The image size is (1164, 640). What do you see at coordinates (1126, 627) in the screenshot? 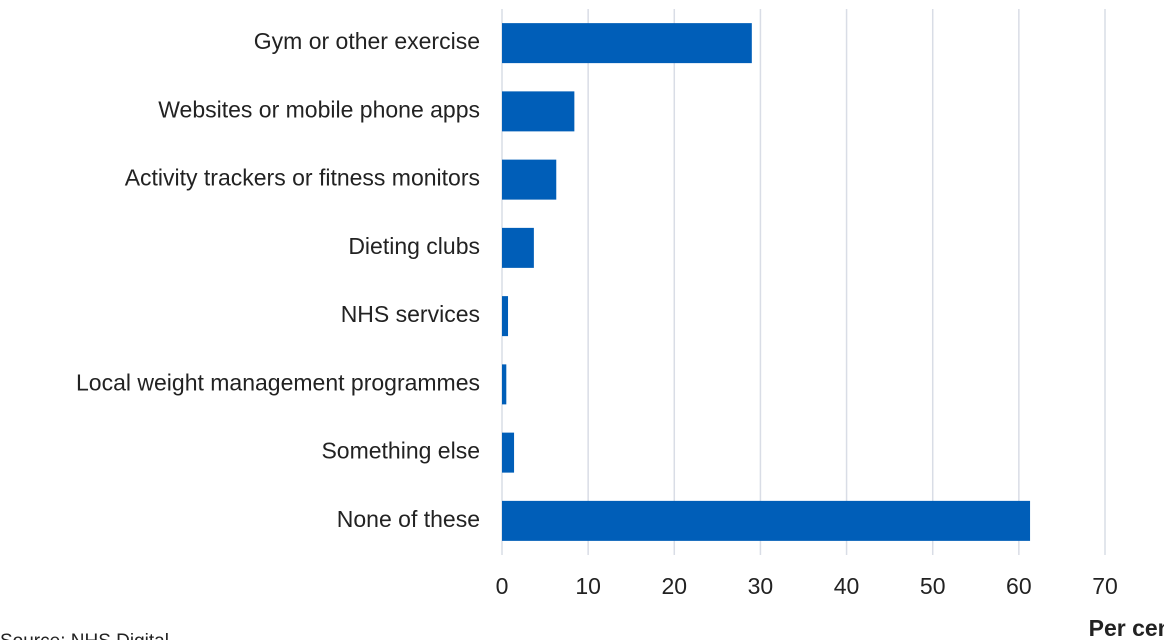
I see `x-axis-label: Per cent` at bounding box center [1126, 627].